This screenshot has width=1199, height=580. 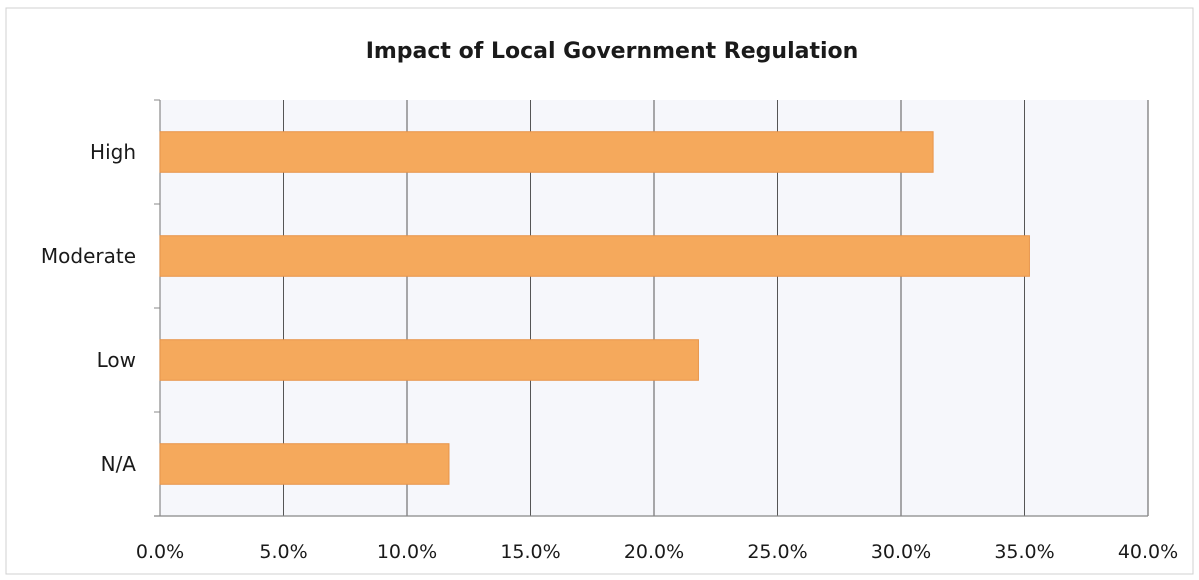 What do you see at coordinates (119, 464) in the screenshot?
I see `category-label: N/A` at bounding box center [119, 464].